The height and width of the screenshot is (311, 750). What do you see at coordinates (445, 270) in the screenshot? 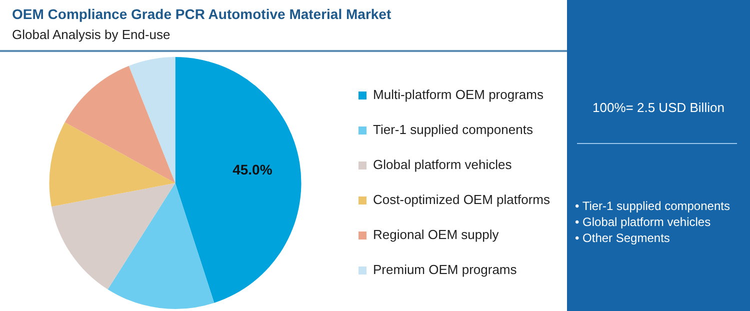
I see `legend-label: Premium OEM programs` at bounding box center [445, 270].